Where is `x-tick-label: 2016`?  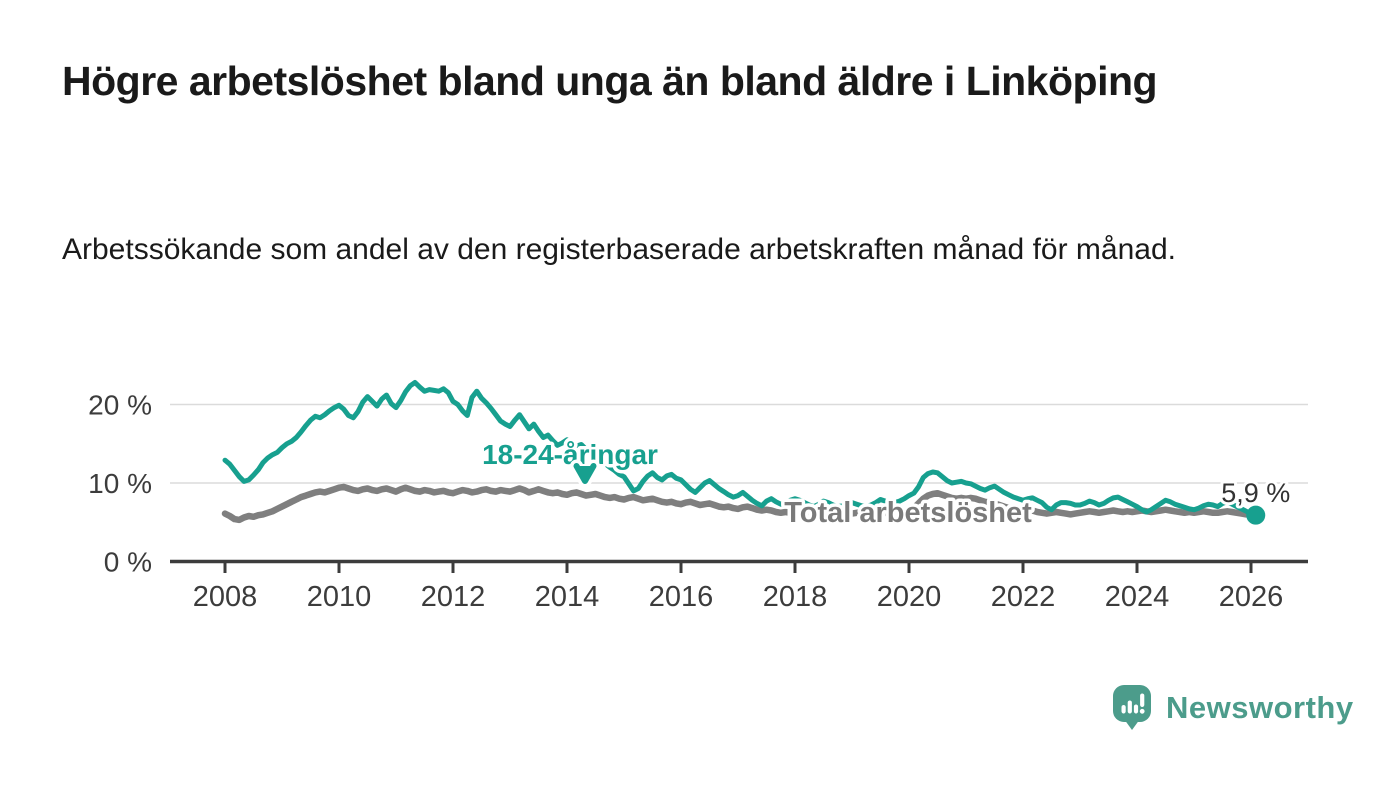
x-tick-label: 2016 is located at coordinates (681, 597).